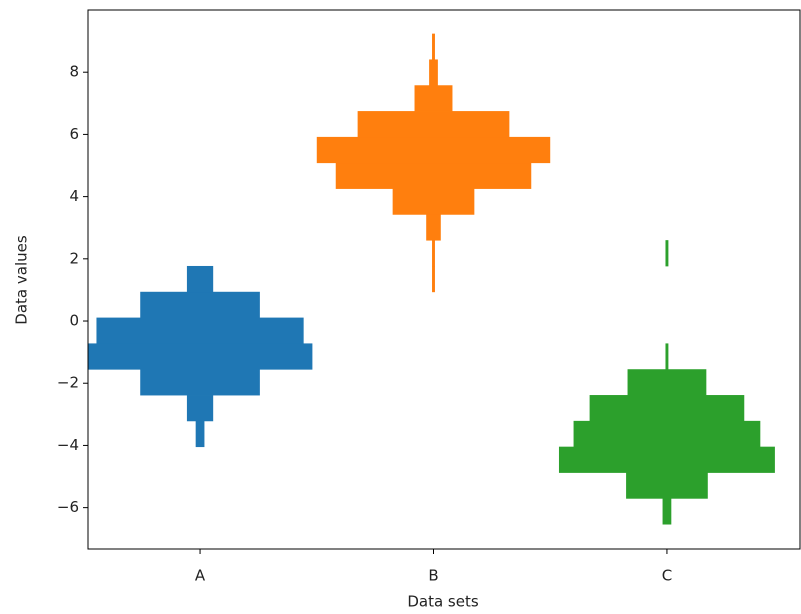 The width and height of the screenshot is (801, 614). Describe the element at coordinates (74, 134) in the screenshot. I see `y-tick-label: 6` at that location.